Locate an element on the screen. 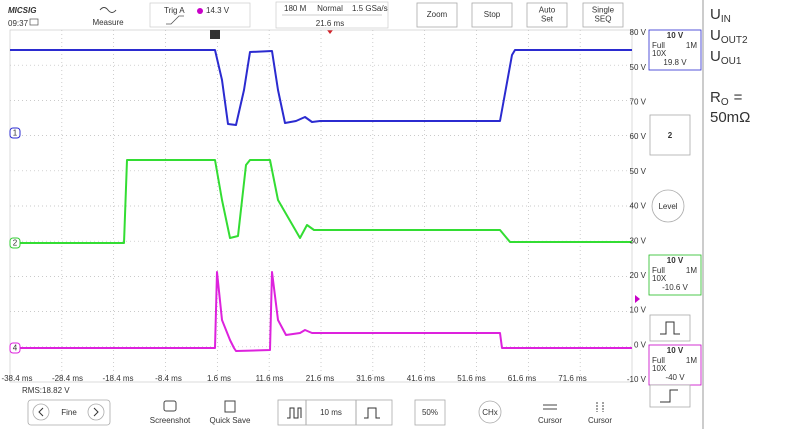 Image resolution: width=800 pixels, height=429 pixels. legend-entry: UIN is located at coordinates (720, 15).